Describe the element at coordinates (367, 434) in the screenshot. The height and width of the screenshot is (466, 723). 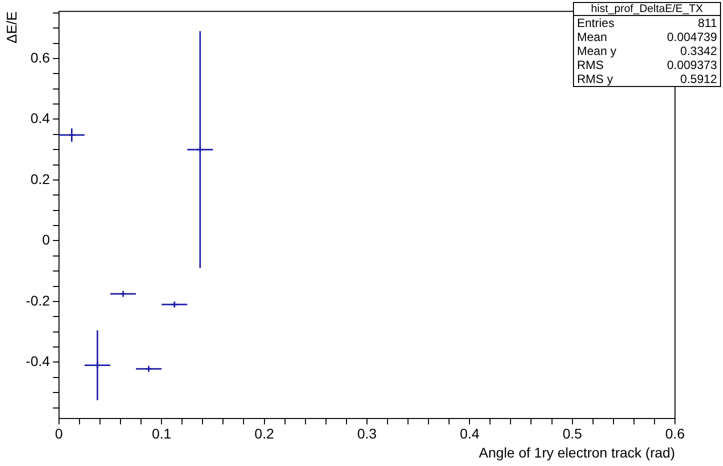
I see `x-tick-label: 0.3` at that location.